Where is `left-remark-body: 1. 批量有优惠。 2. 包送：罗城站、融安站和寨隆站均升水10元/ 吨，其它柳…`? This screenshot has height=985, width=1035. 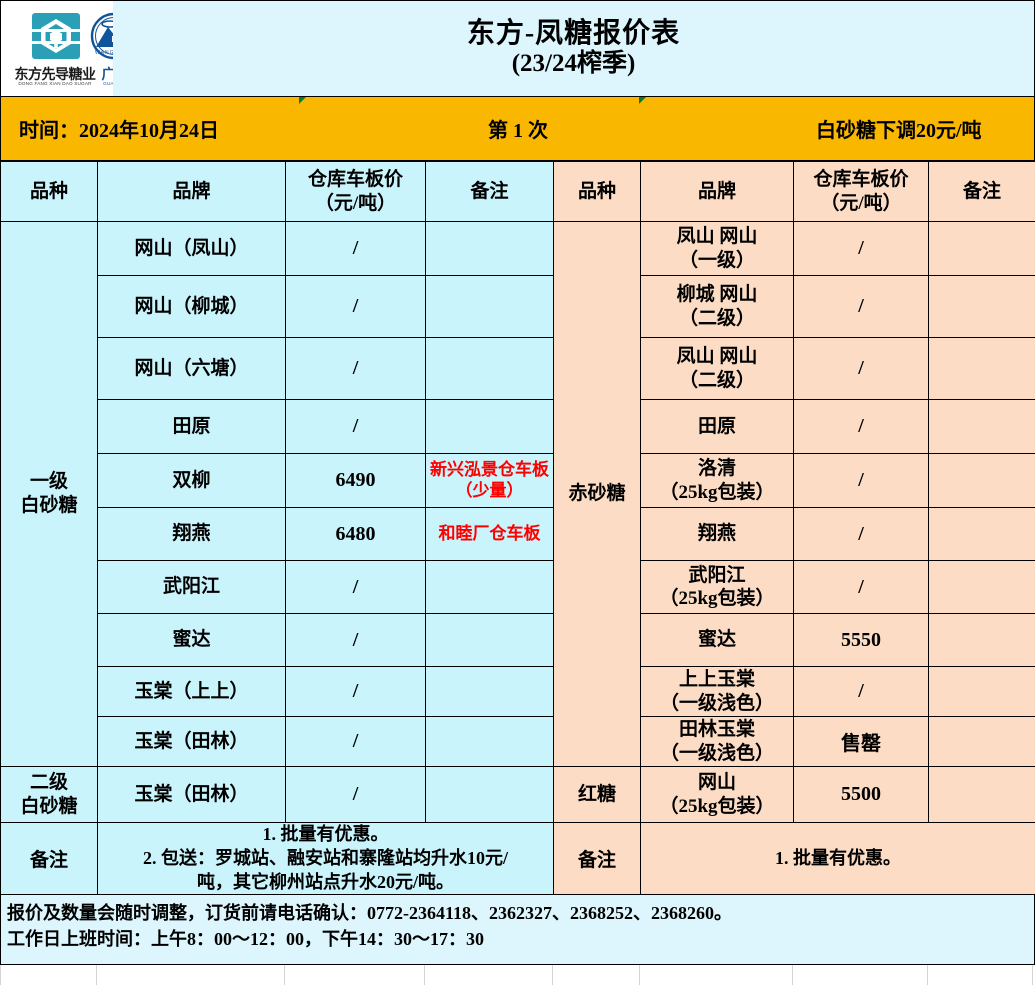
left-remark-body: 1. 批量有优惠。 2. 包送：罗城站、融安站和寨隆站均升水10元/ 吨，其它柳… is located at coordinates (325, 858).